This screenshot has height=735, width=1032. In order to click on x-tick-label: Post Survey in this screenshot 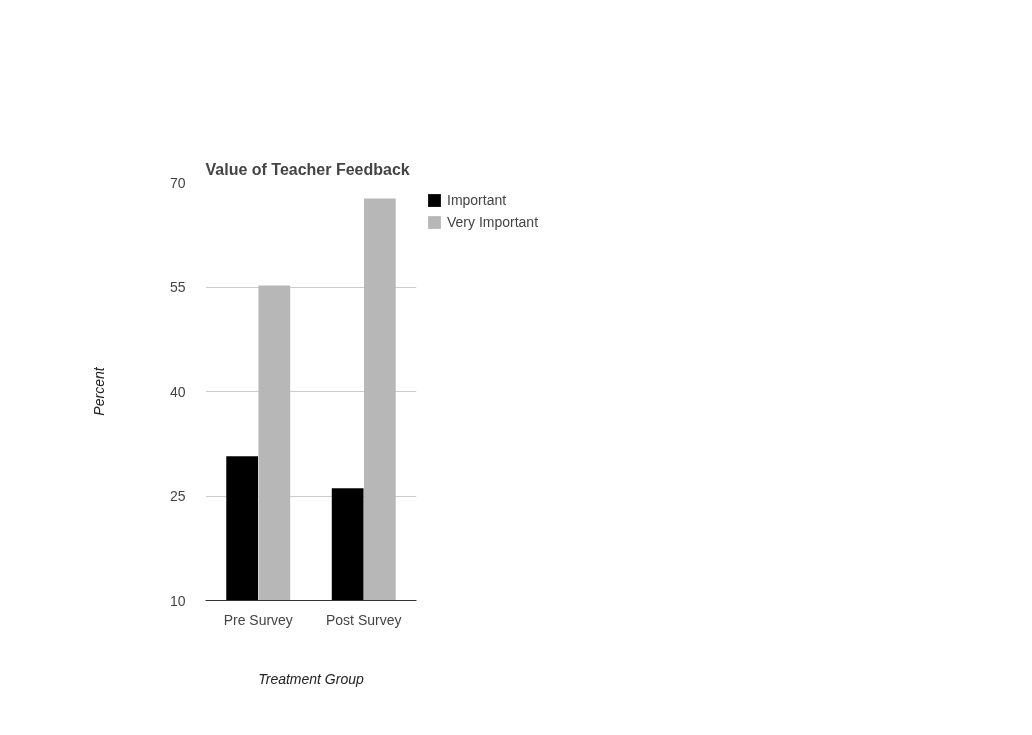, I will do `click(364, 619)`.